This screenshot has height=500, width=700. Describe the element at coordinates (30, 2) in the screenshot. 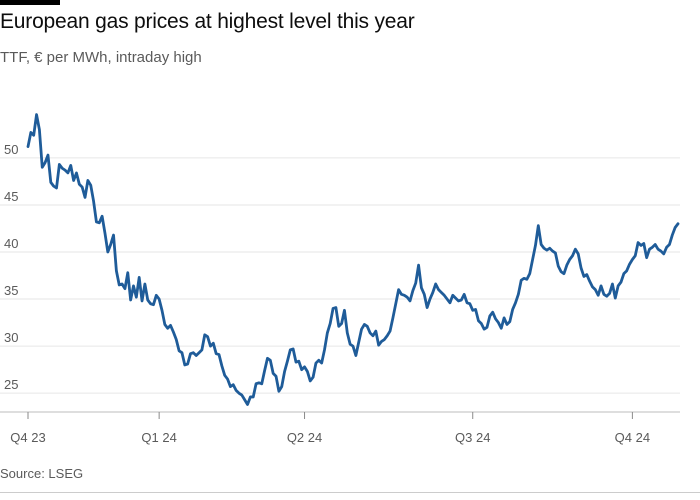

I see `brand-accent-bar` at that location.